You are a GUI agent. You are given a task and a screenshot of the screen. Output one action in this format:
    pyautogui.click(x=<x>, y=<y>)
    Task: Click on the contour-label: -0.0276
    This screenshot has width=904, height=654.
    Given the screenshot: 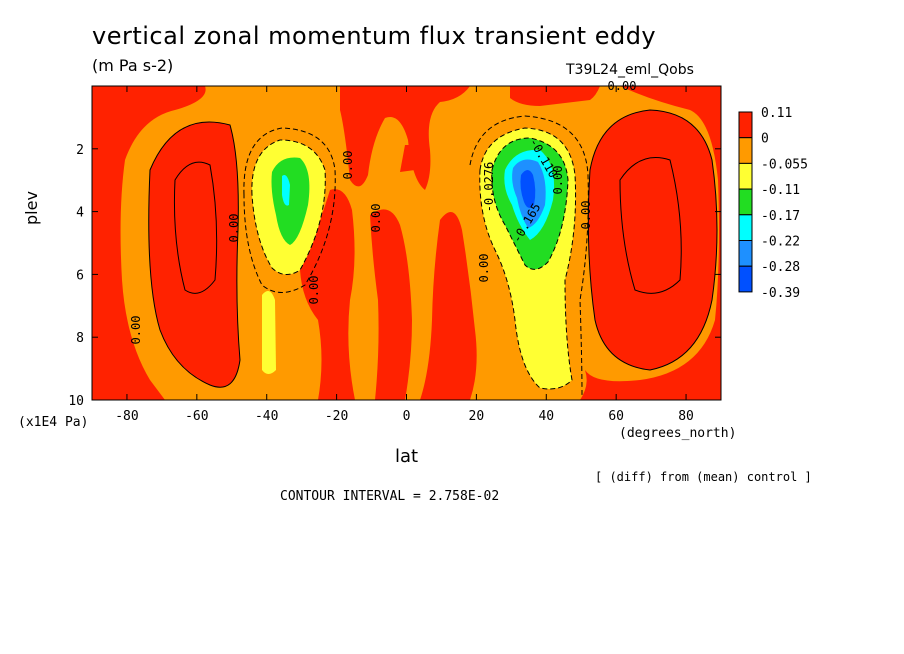 What is the action you would take?
    pyautogui.click(x=489, y=187)
    